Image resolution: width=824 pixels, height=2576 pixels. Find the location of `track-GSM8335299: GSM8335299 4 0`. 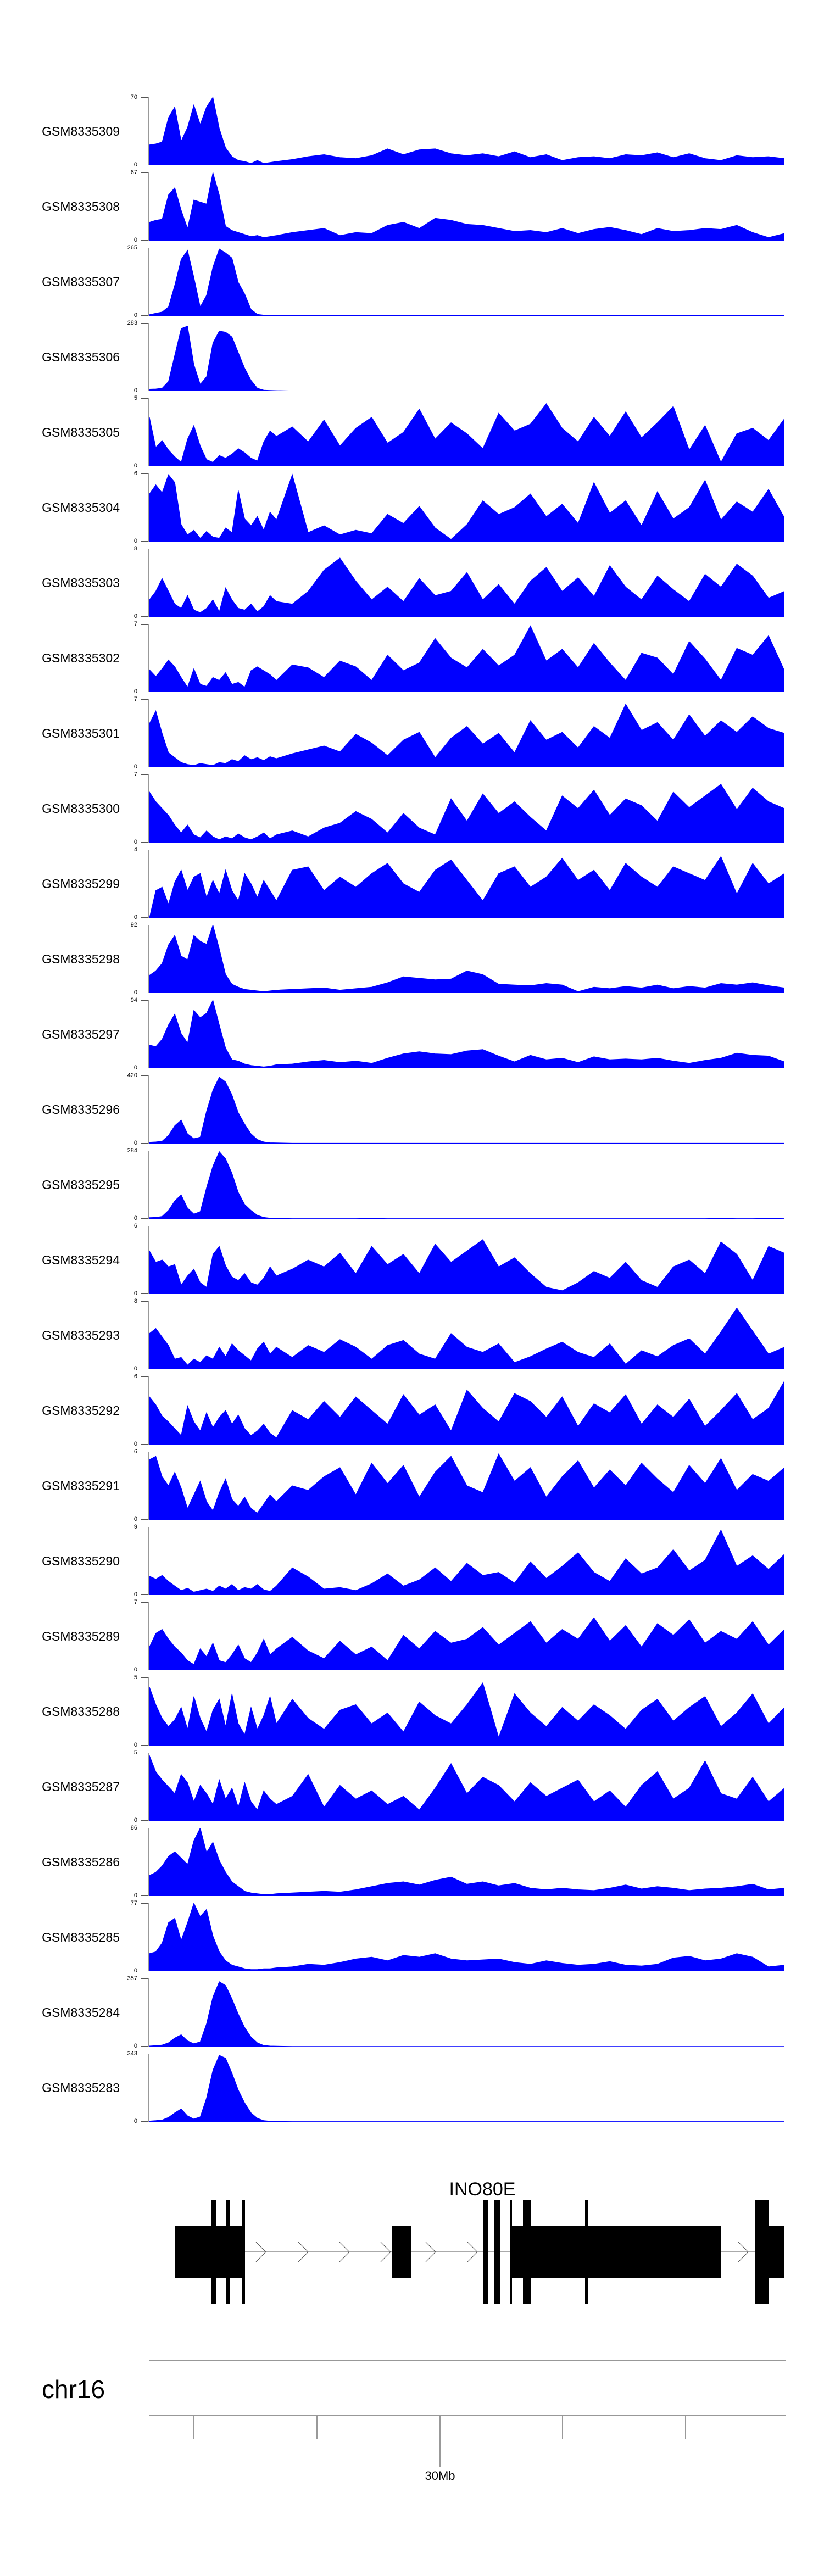

track-GSM8335299: GSM8335299 4 0 is located at coordinates (412, 884).